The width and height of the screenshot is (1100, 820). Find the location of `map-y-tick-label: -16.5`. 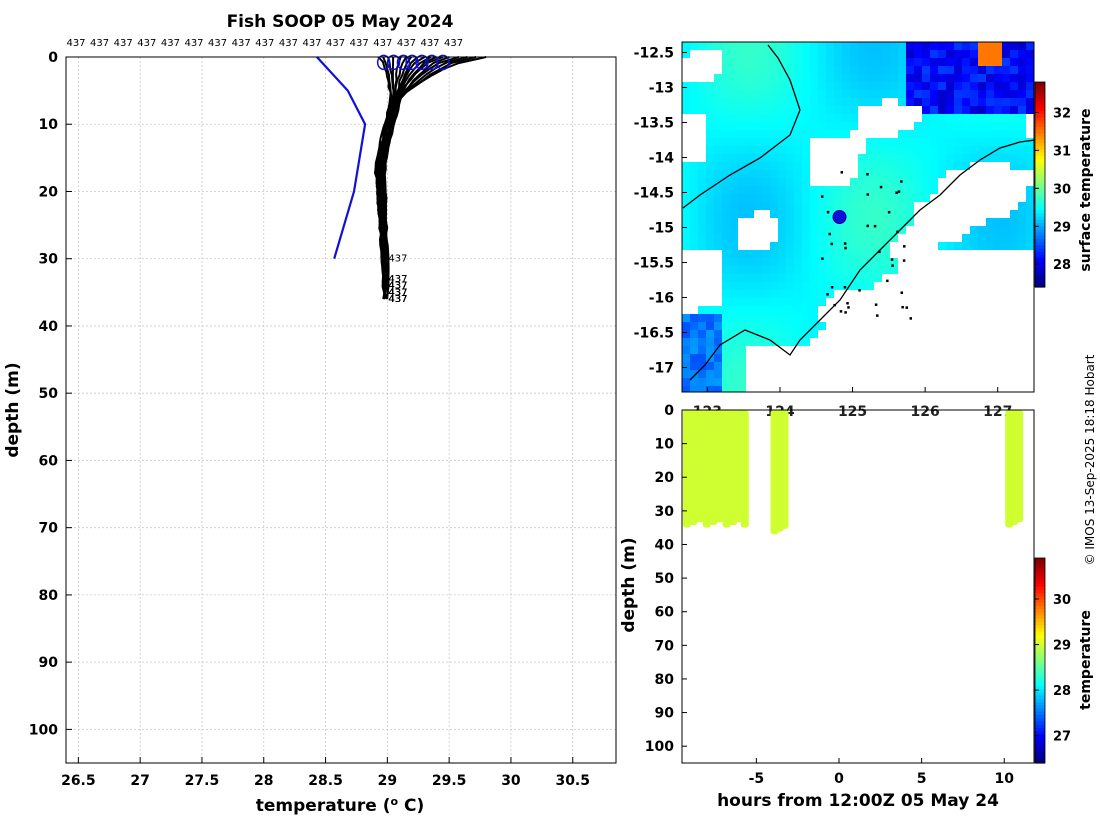

map-y-tick-label: -16.5 is located at coordinates (654, 334).